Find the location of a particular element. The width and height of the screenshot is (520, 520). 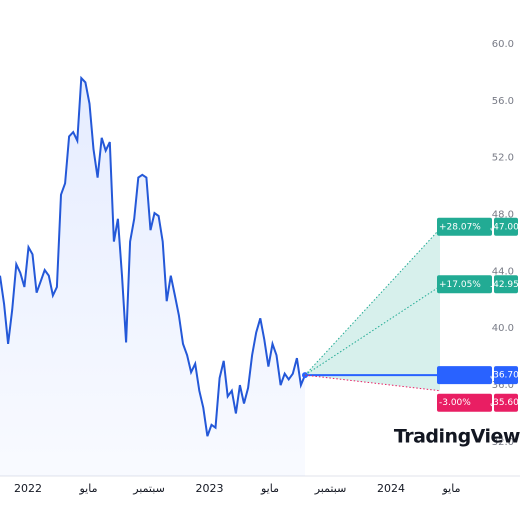

value-label: 42.95 is located at coordinates (506, 285).